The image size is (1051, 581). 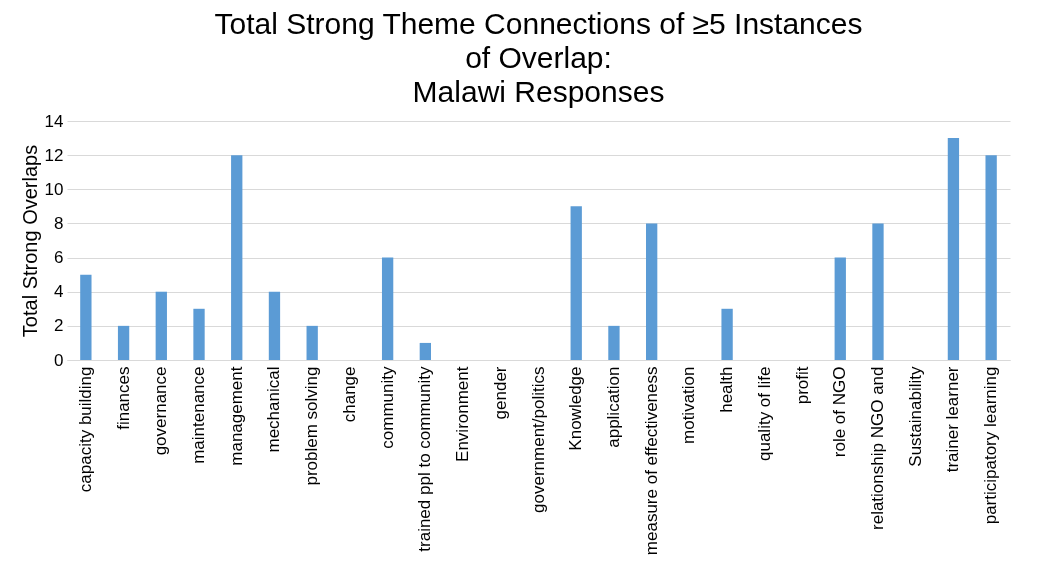 I want to click on x-tick-label: trained ppl to community, so click(x=425, y=459).